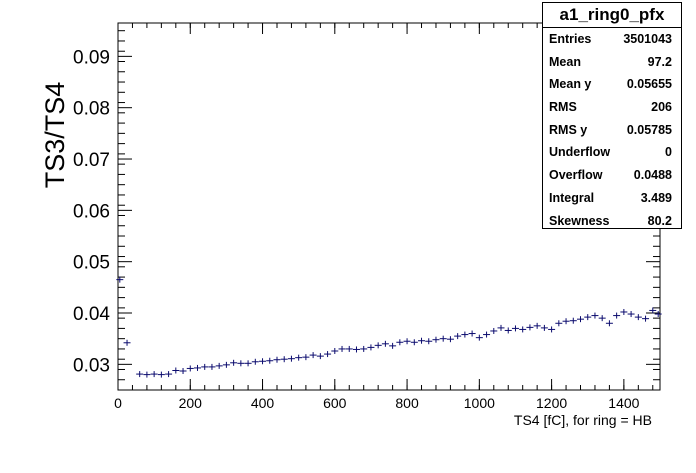 This screenshot has width=696, height=473. Describe the element at coordinates (91, 263) in the screenshot. I see `y-tick-label: 0.05` at that location.